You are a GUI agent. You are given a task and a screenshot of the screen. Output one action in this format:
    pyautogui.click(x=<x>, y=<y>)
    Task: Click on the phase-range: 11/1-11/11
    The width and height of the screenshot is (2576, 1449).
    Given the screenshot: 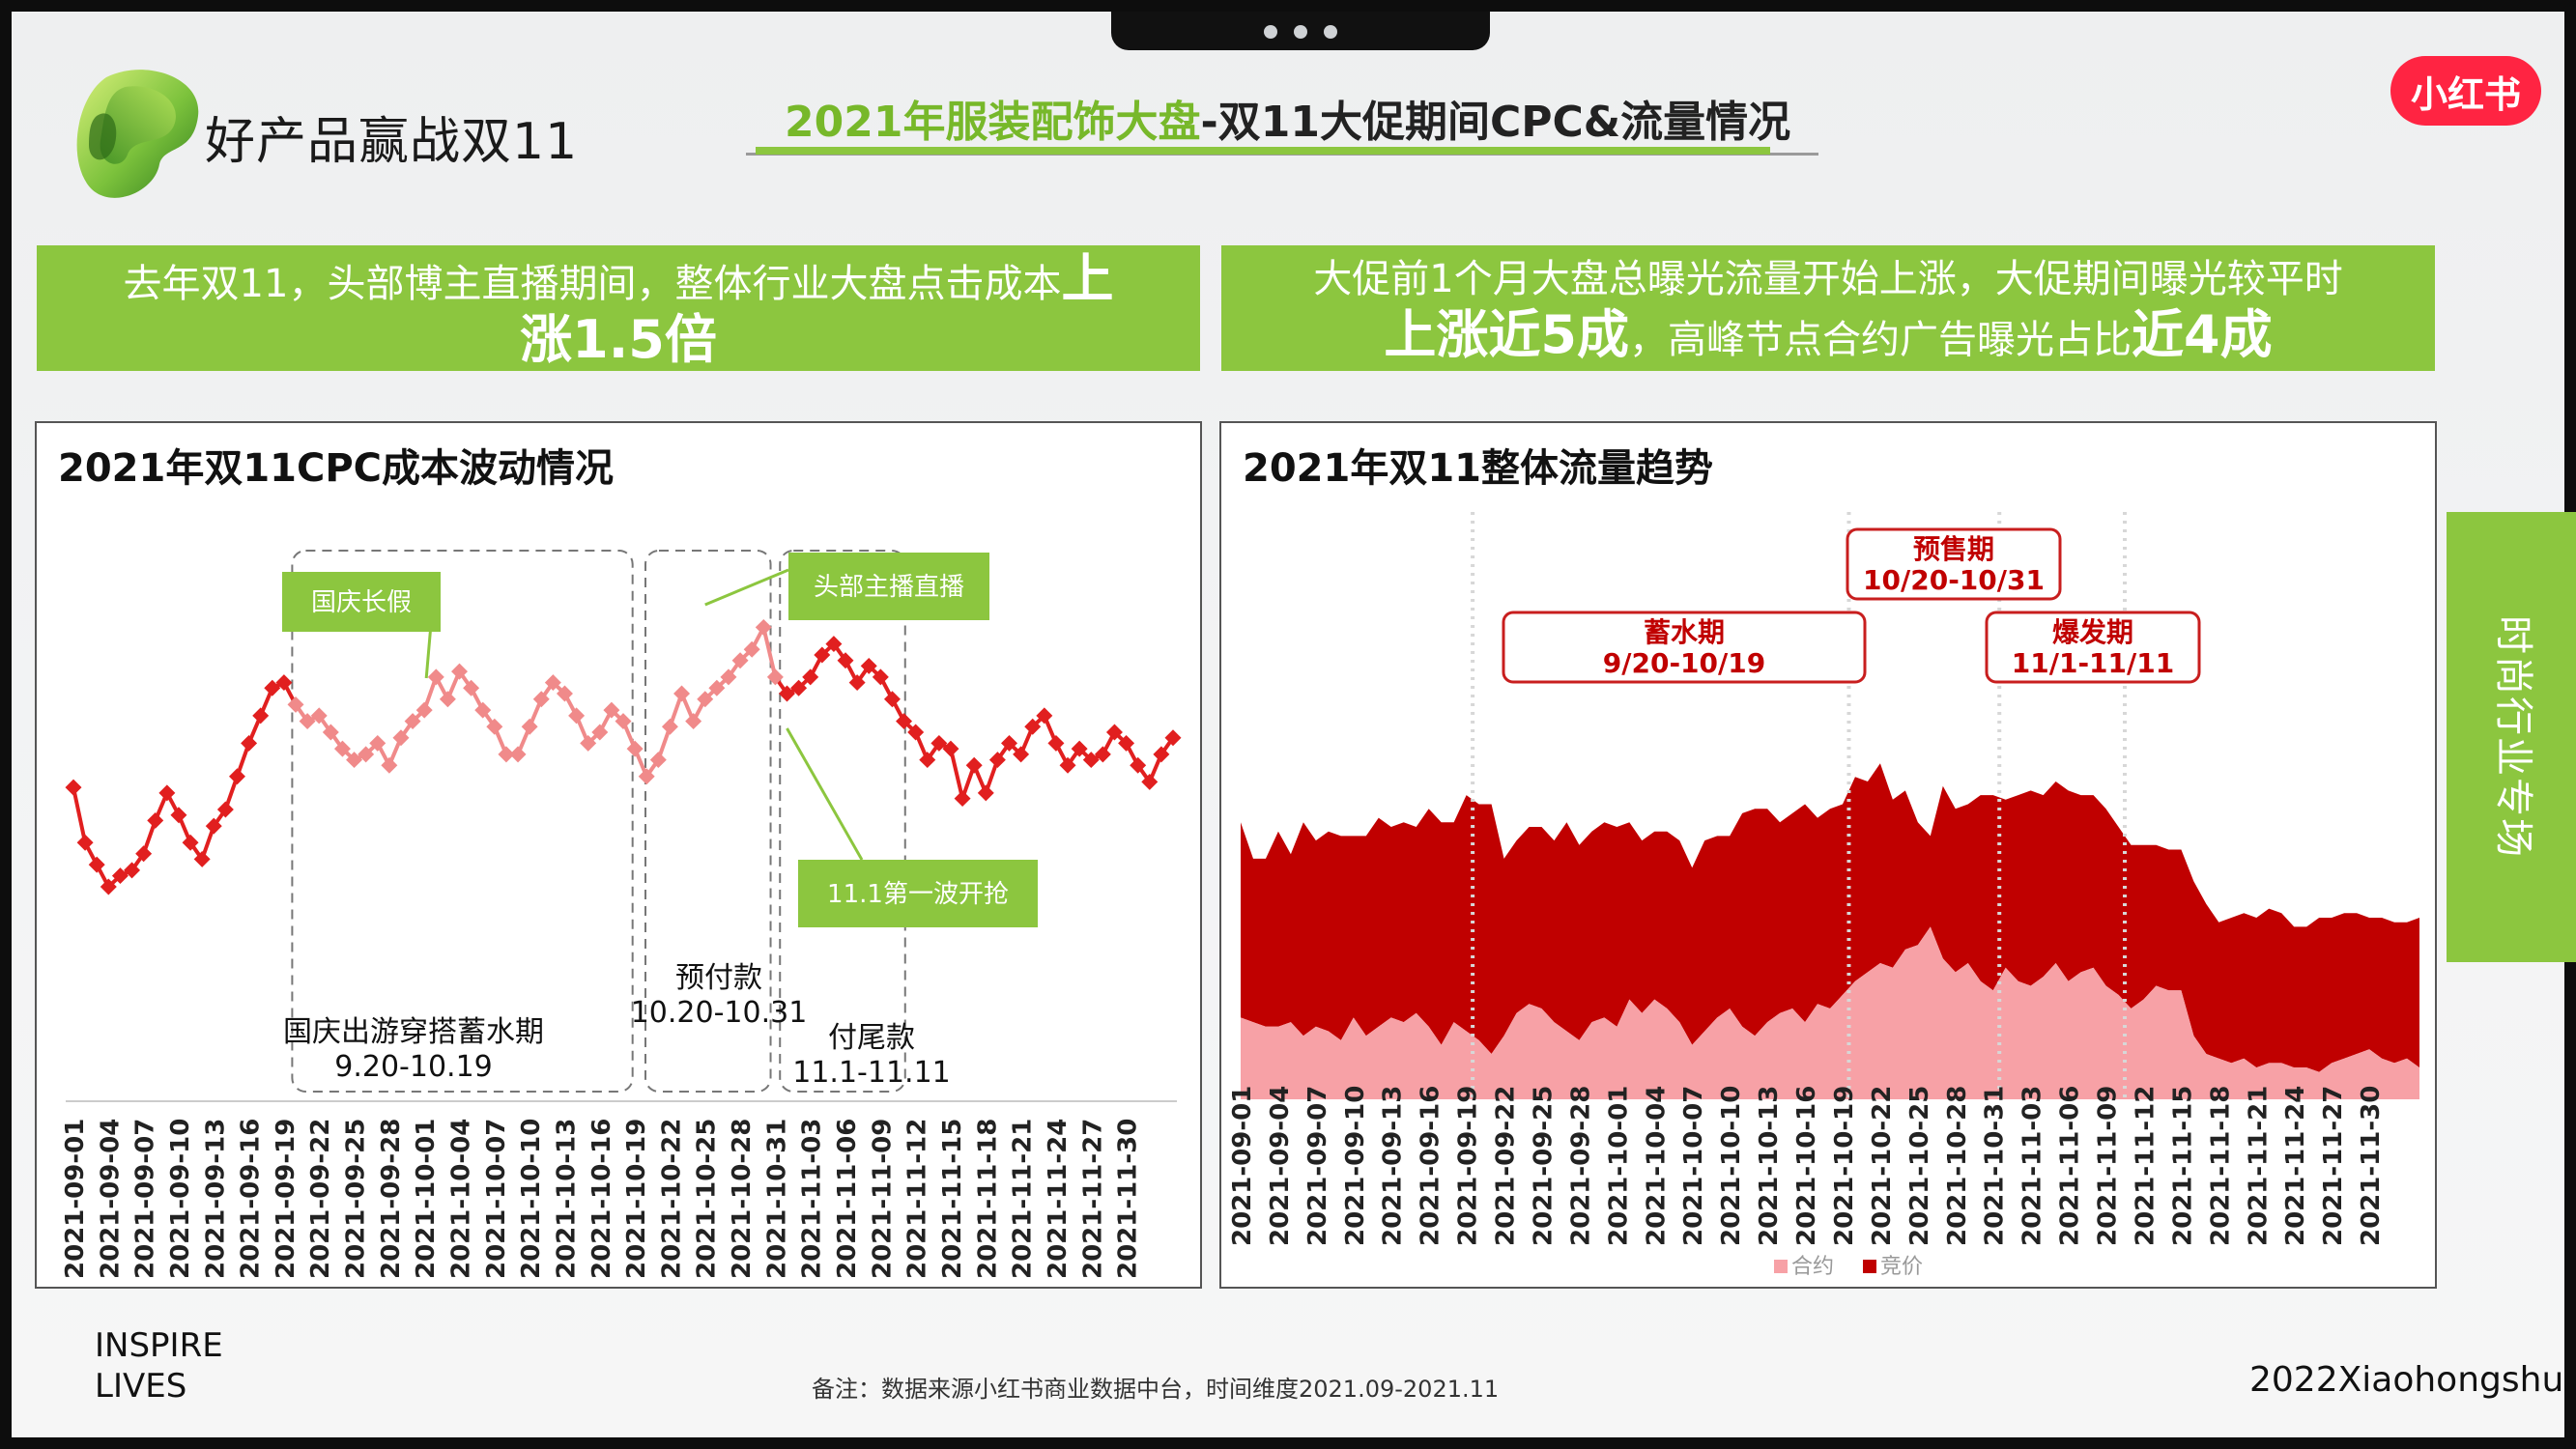 What is the action you would take?
    pyautogui.click(x=2093, y=663)
    